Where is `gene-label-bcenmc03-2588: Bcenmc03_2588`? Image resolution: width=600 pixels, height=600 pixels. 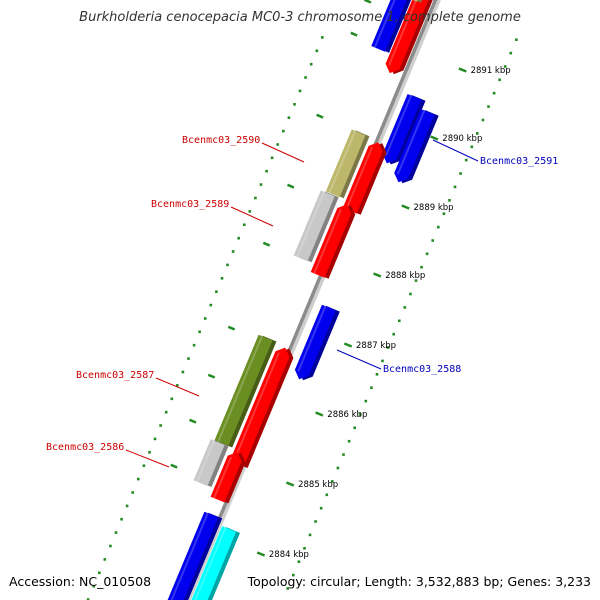 gene-label-bcenmc03-2588: Bcenmc03_2588 is located at coordinates (422, 369).